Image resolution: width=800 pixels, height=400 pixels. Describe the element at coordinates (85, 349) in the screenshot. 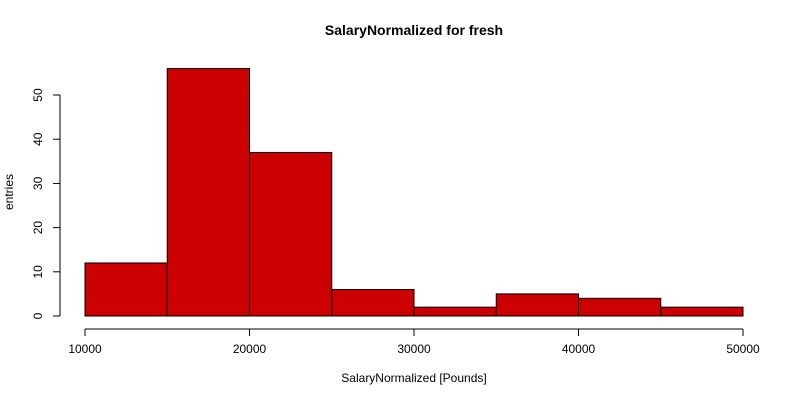

I see `x-tick-label-0: 10000` at that location.